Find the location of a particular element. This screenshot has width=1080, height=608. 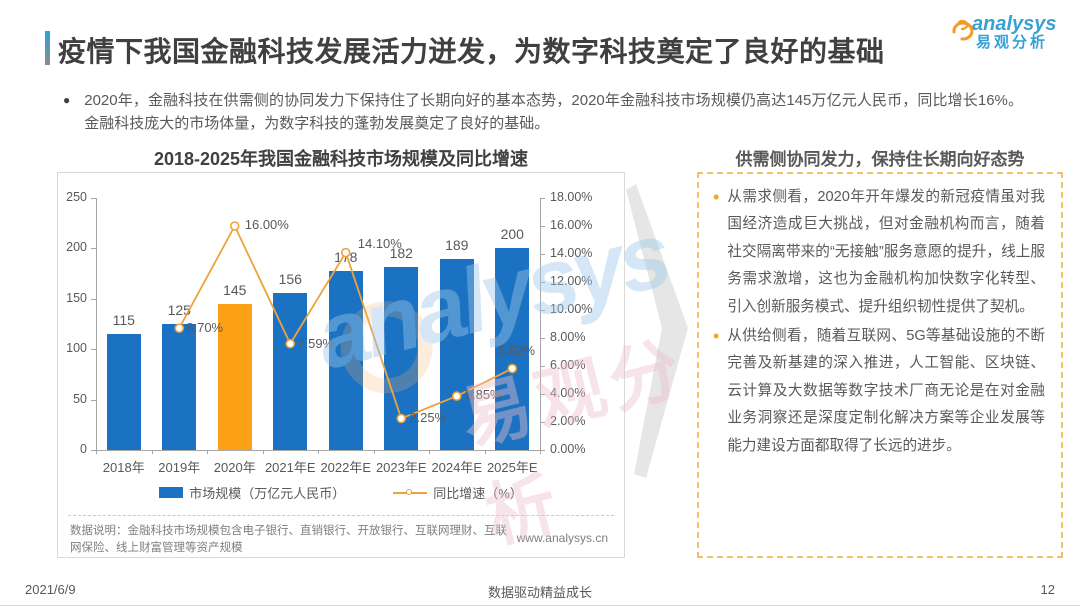

y-tick-label: 100 is located at coordinates (76, 348).